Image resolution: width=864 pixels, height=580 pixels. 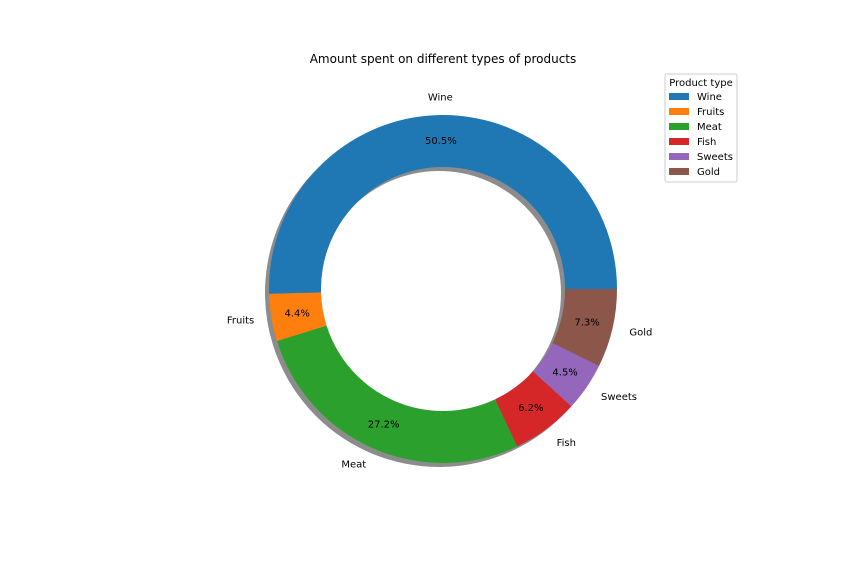 What do you see at coordinates (566, 443) in the screenshot?
I see `category-label-fish: Fish` at bounding box center [566, 443].